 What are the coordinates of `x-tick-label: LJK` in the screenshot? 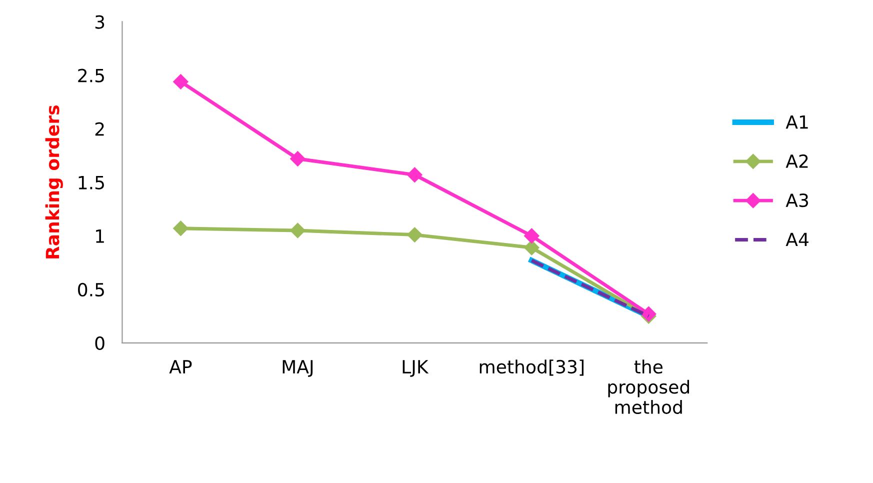 It's located at (415, 368).